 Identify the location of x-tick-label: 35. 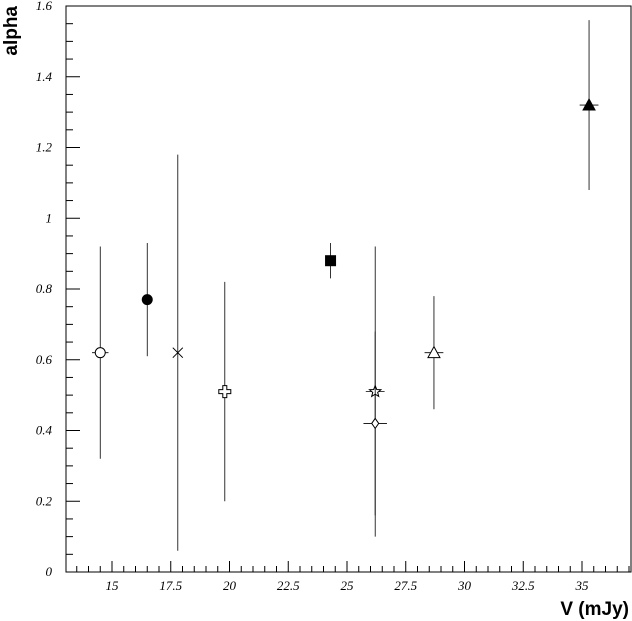
(582, 585).